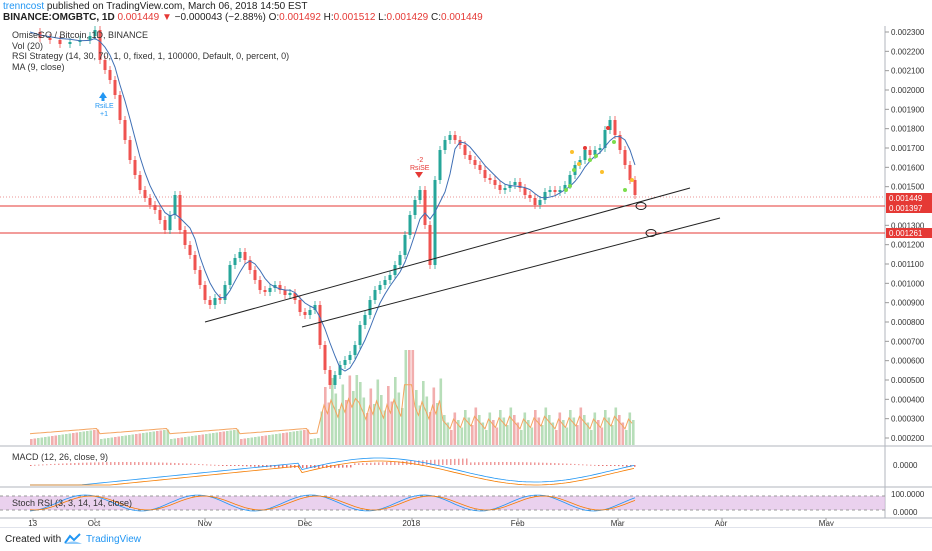  I want to click on macd-histogram, so click(333, 463).